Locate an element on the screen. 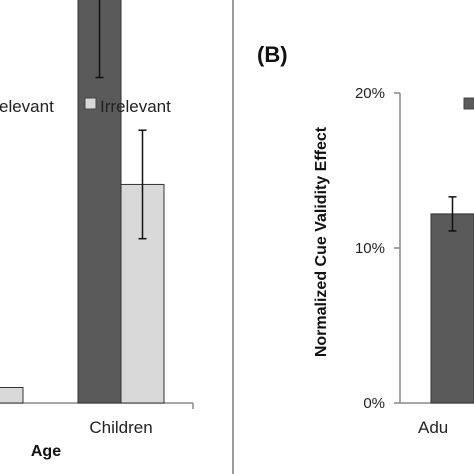  y-tick-label-1: 10% is located at coordinates (370, 248).